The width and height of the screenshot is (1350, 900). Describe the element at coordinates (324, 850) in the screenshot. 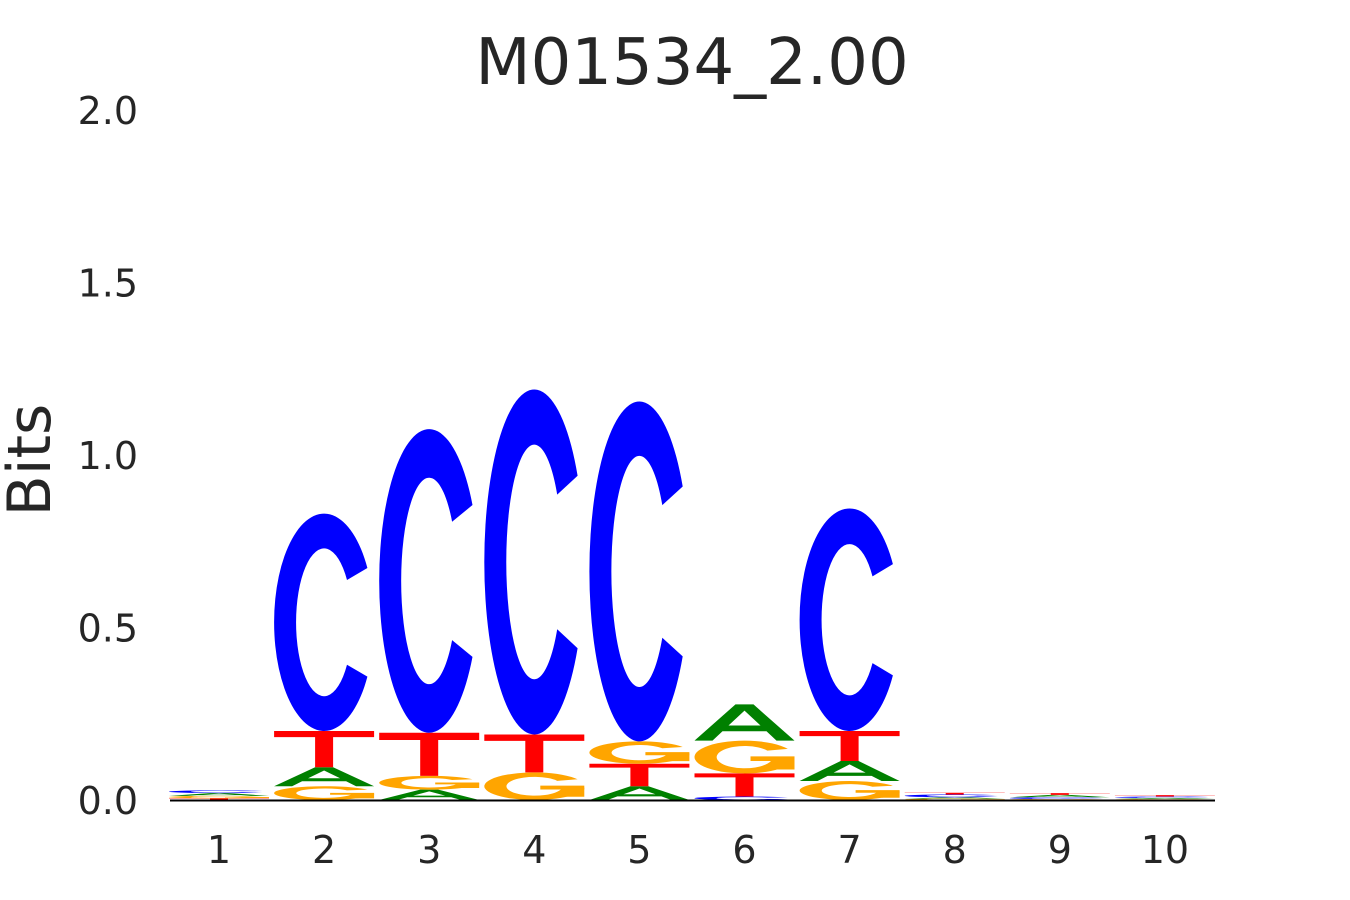

I see `x-tick-label: 2` at that location.